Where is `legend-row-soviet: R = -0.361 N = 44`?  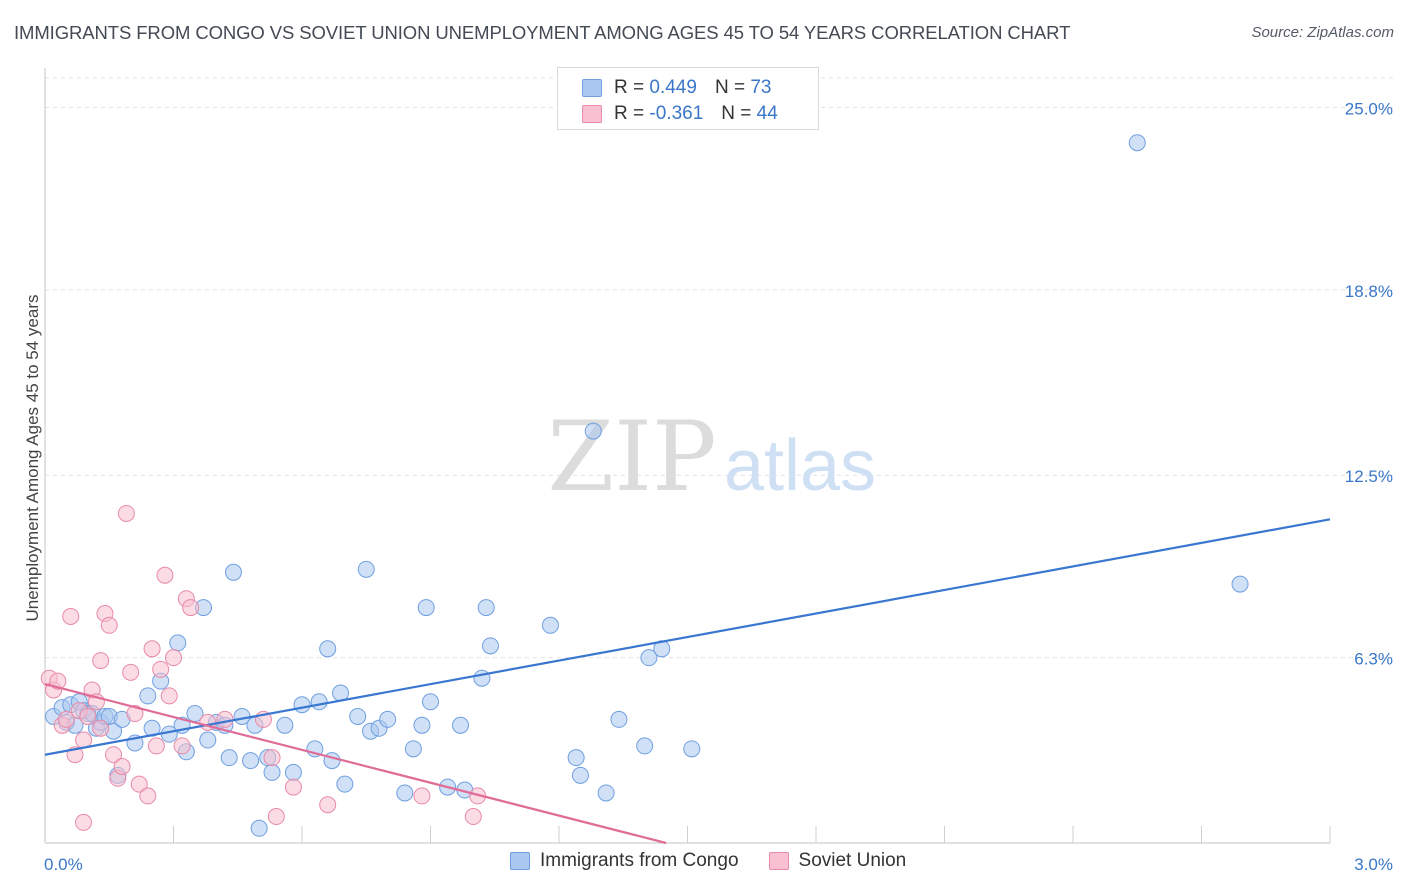 legend-row-soviet: R = -0.361 N = 44 is located at coordinates (680, 114).